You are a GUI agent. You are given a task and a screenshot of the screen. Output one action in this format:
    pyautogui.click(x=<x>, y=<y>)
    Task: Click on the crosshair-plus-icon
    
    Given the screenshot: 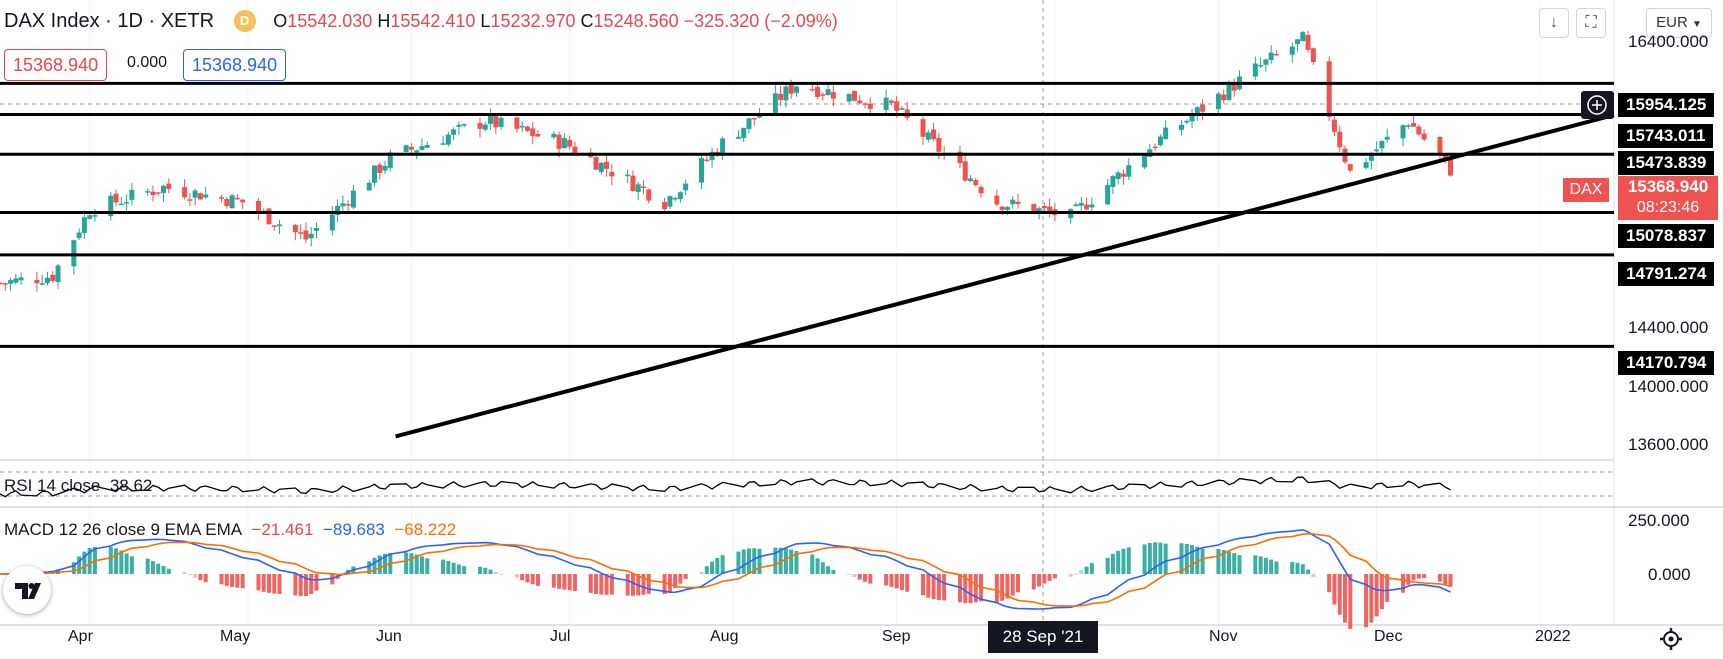 What is the action you would take?
    pyautogui.click(x=1597, y=105)
    